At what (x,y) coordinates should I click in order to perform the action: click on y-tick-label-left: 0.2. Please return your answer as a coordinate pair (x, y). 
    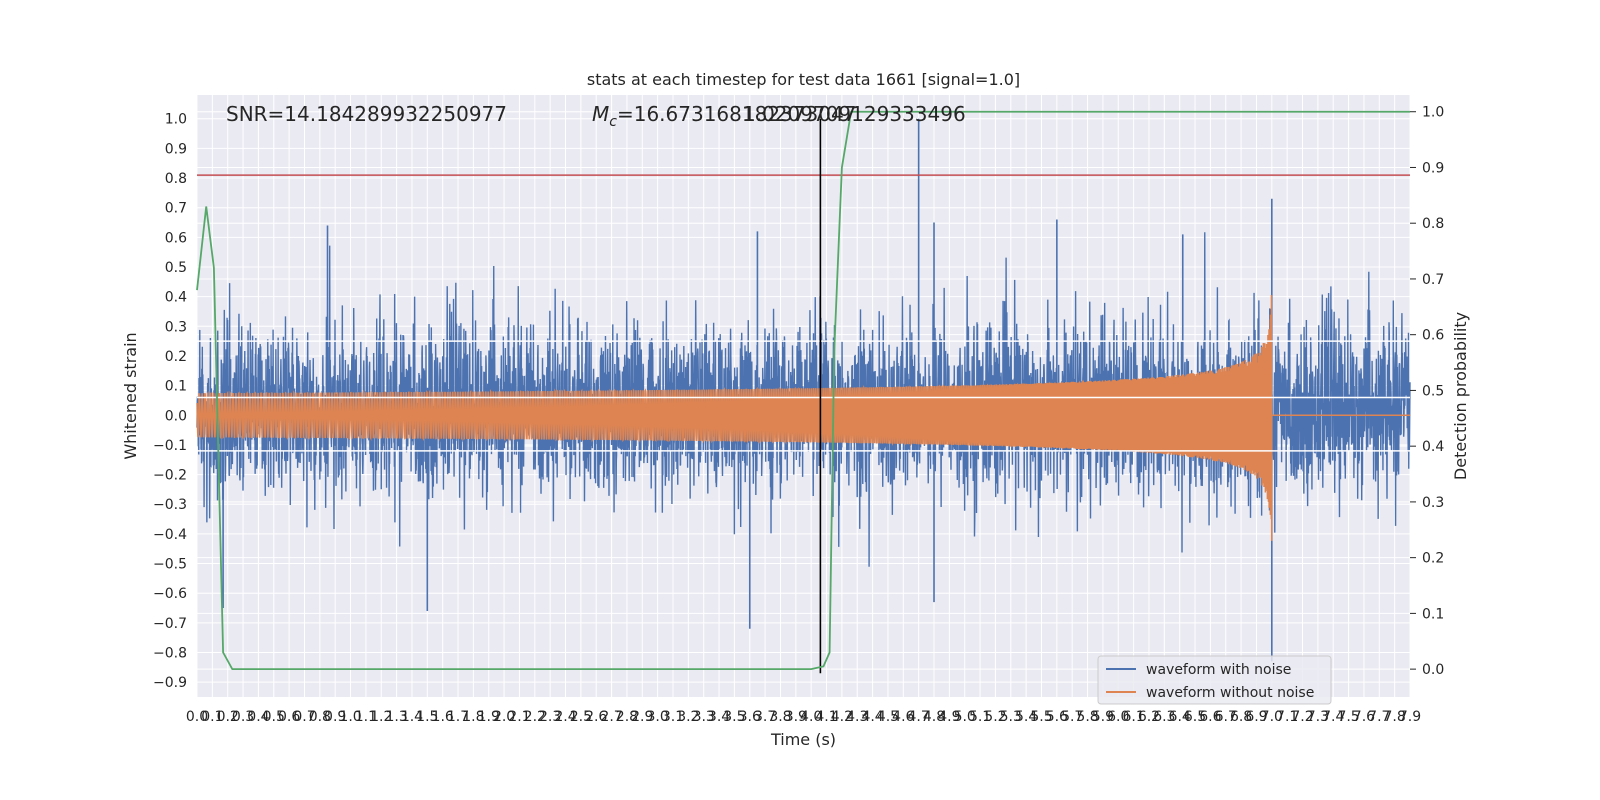
    Looking at the image, I should click on (176, 357).